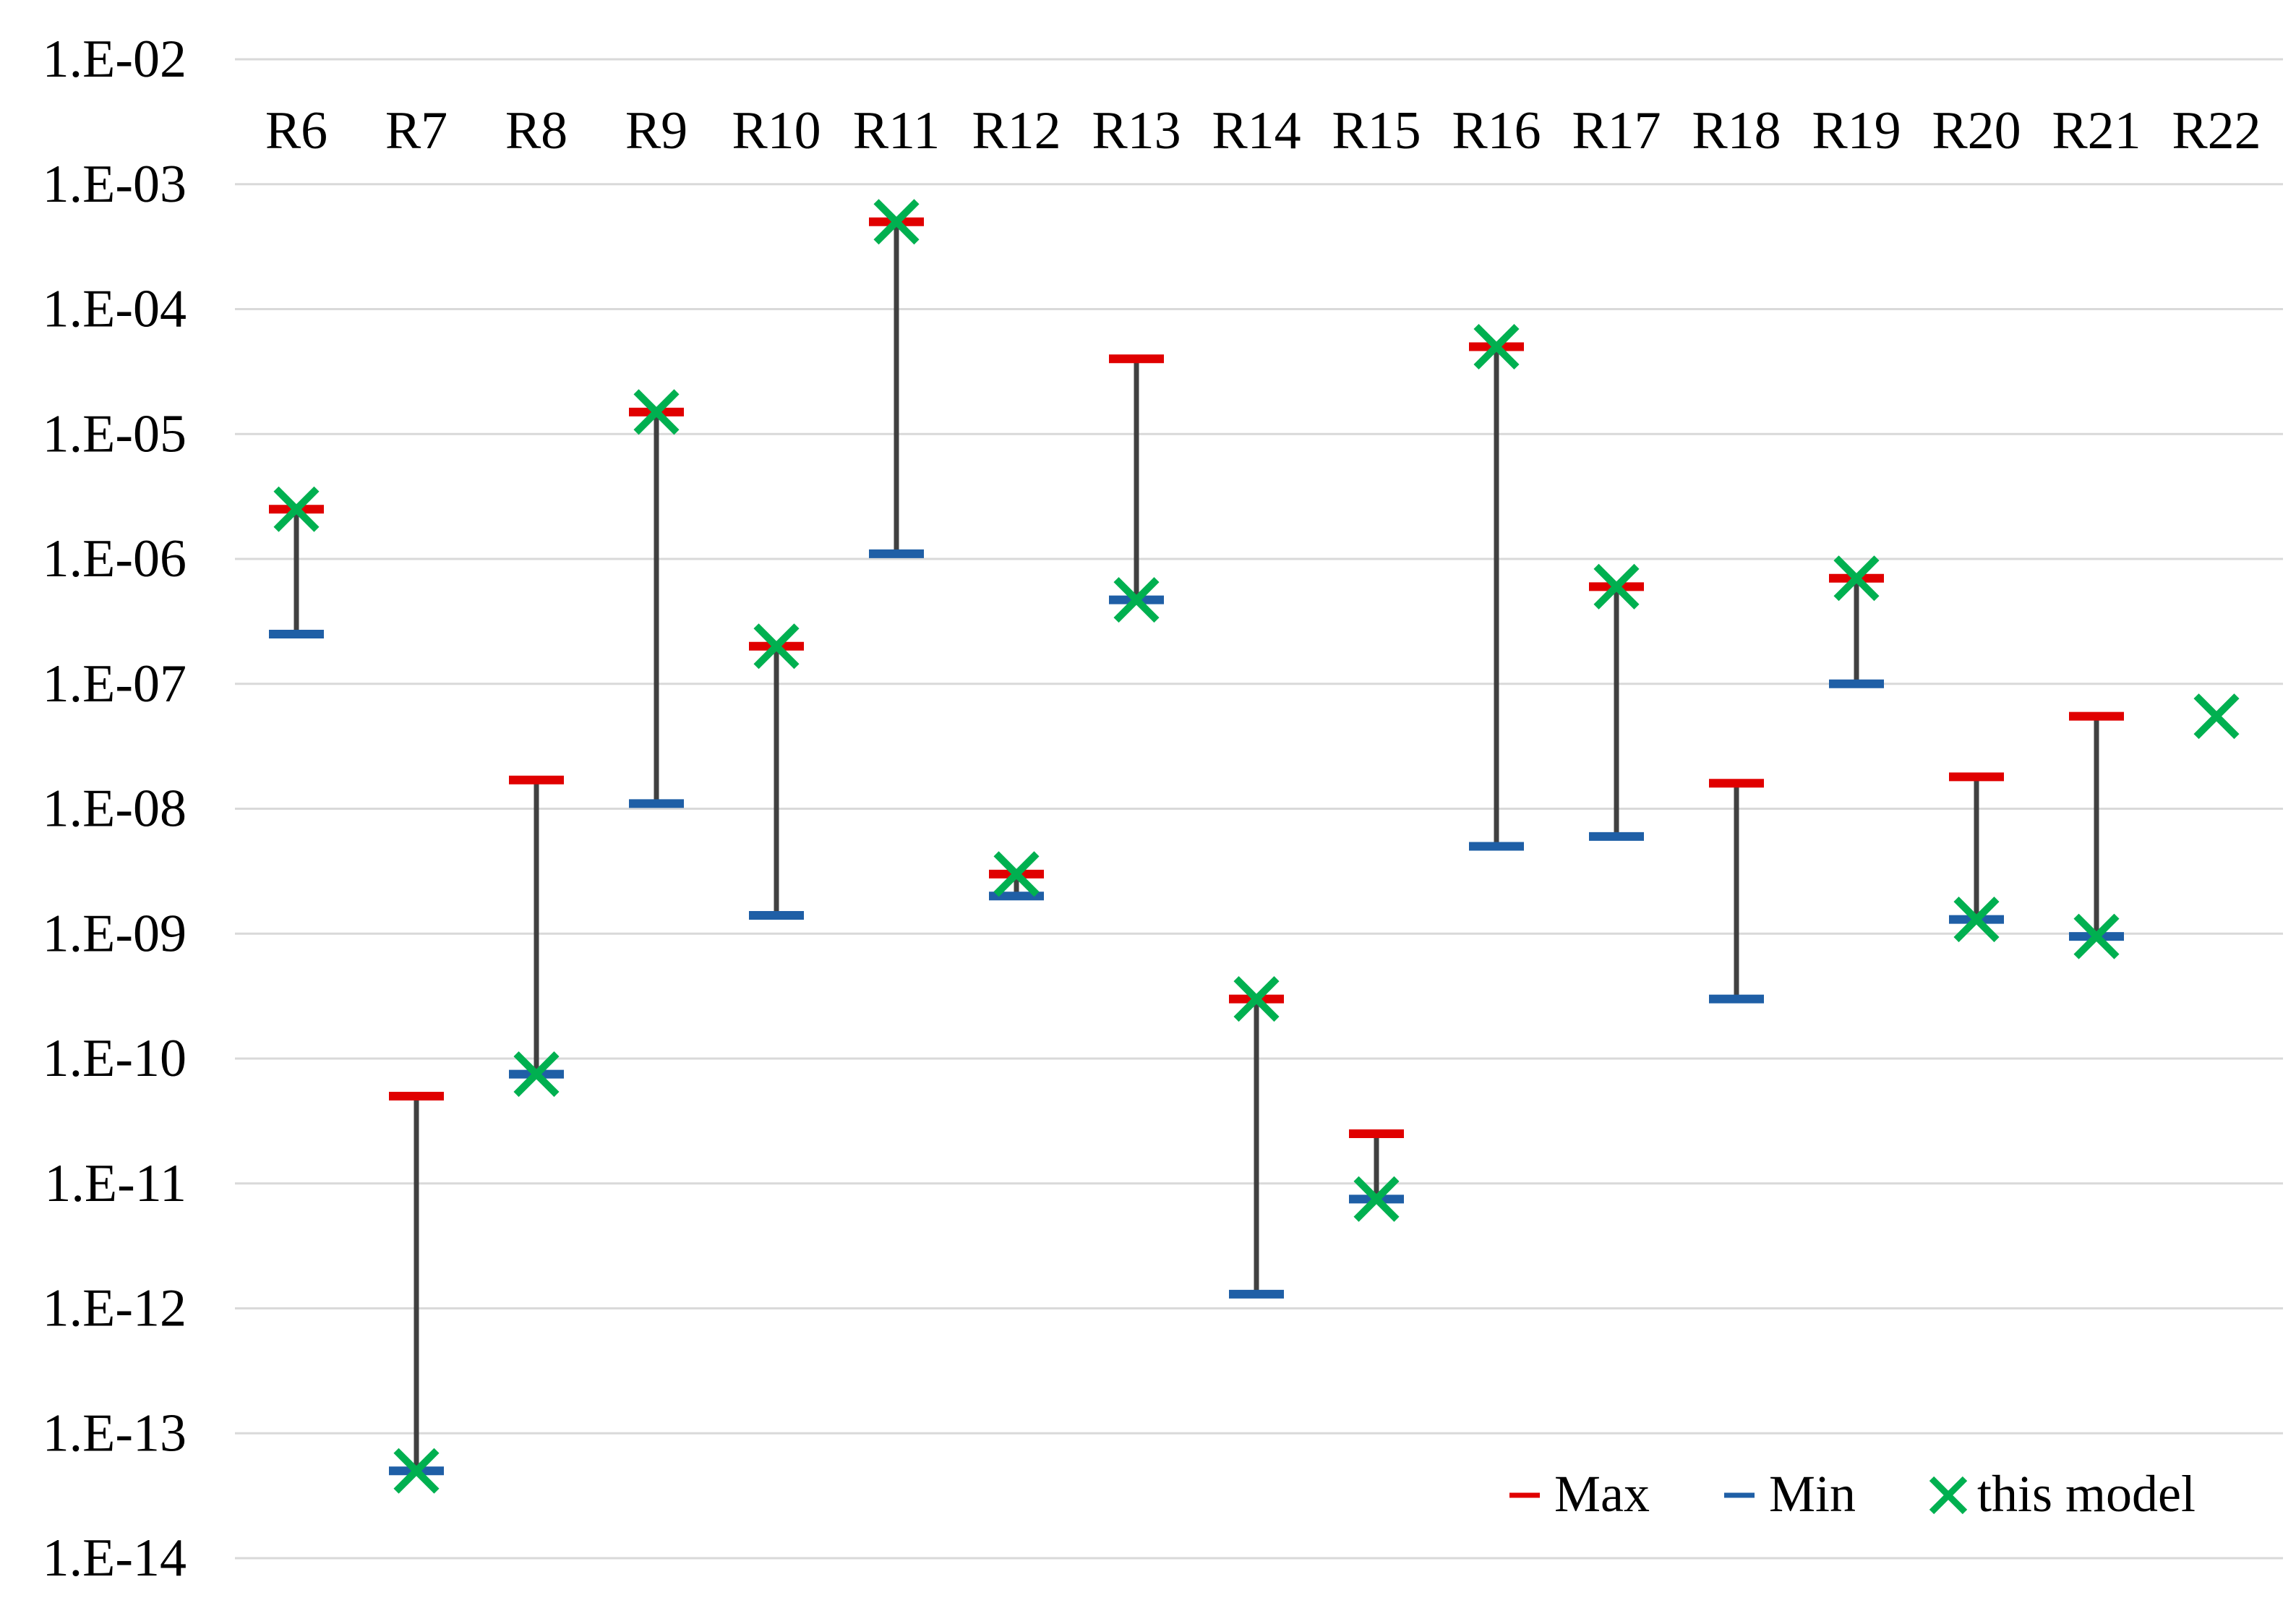  I want to click on y-tick-label: 1.E-06, so click(115, 559).